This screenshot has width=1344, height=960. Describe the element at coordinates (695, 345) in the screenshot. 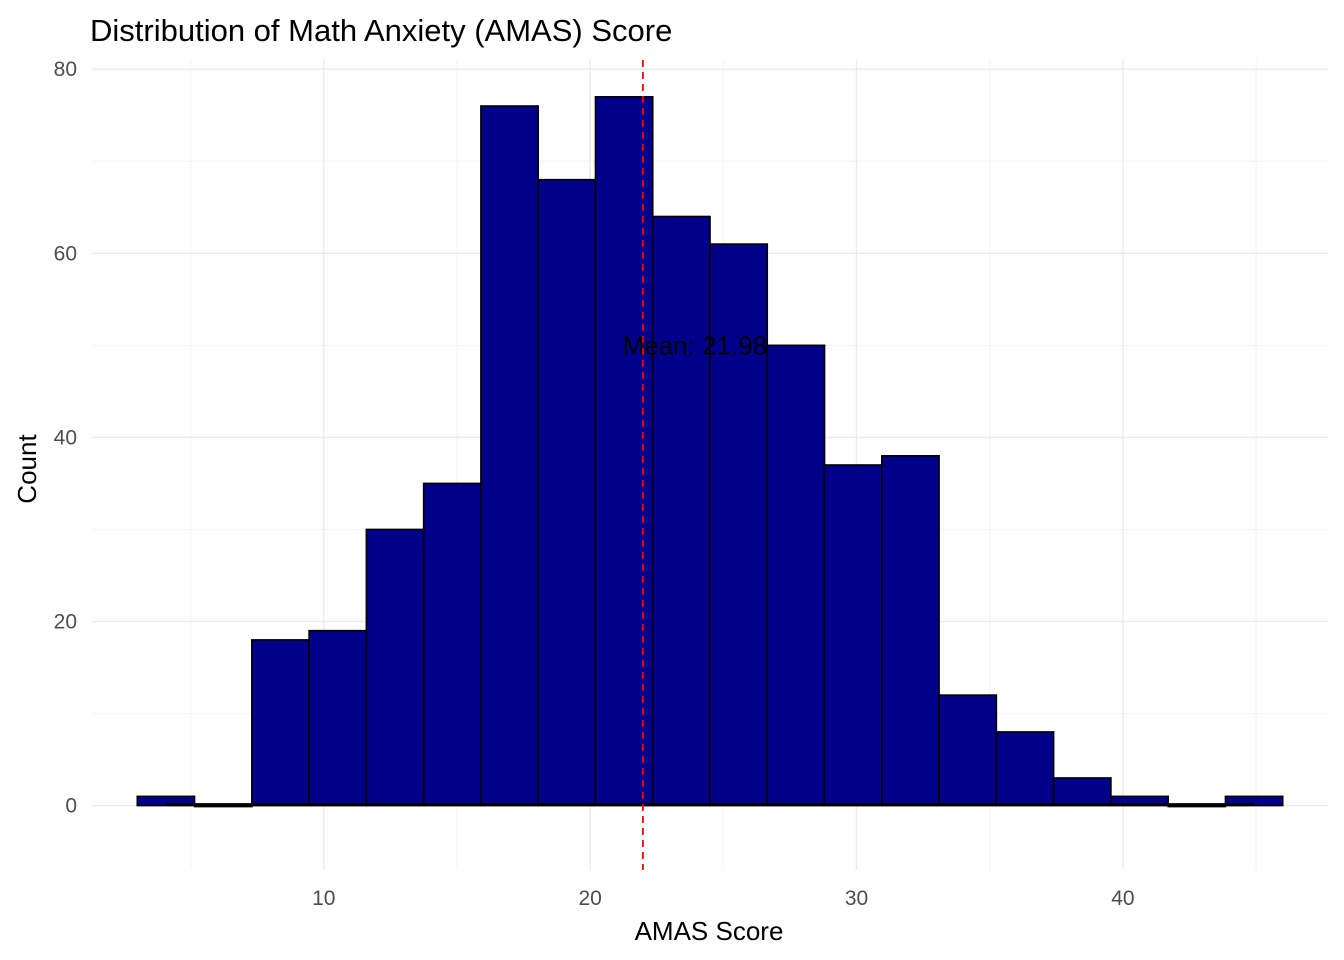

I see `mean-annotation: Mean: 21.98` at that location.